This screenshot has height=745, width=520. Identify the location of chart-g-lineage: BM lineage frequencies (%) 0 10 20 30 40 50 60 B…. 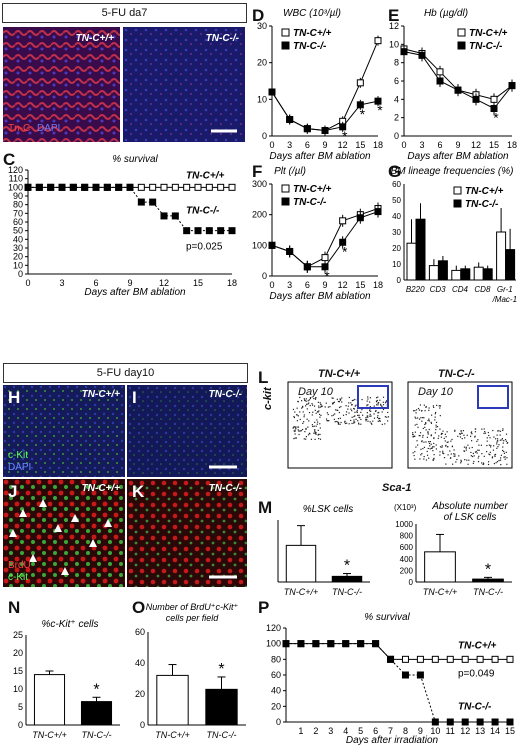
(454, 234).